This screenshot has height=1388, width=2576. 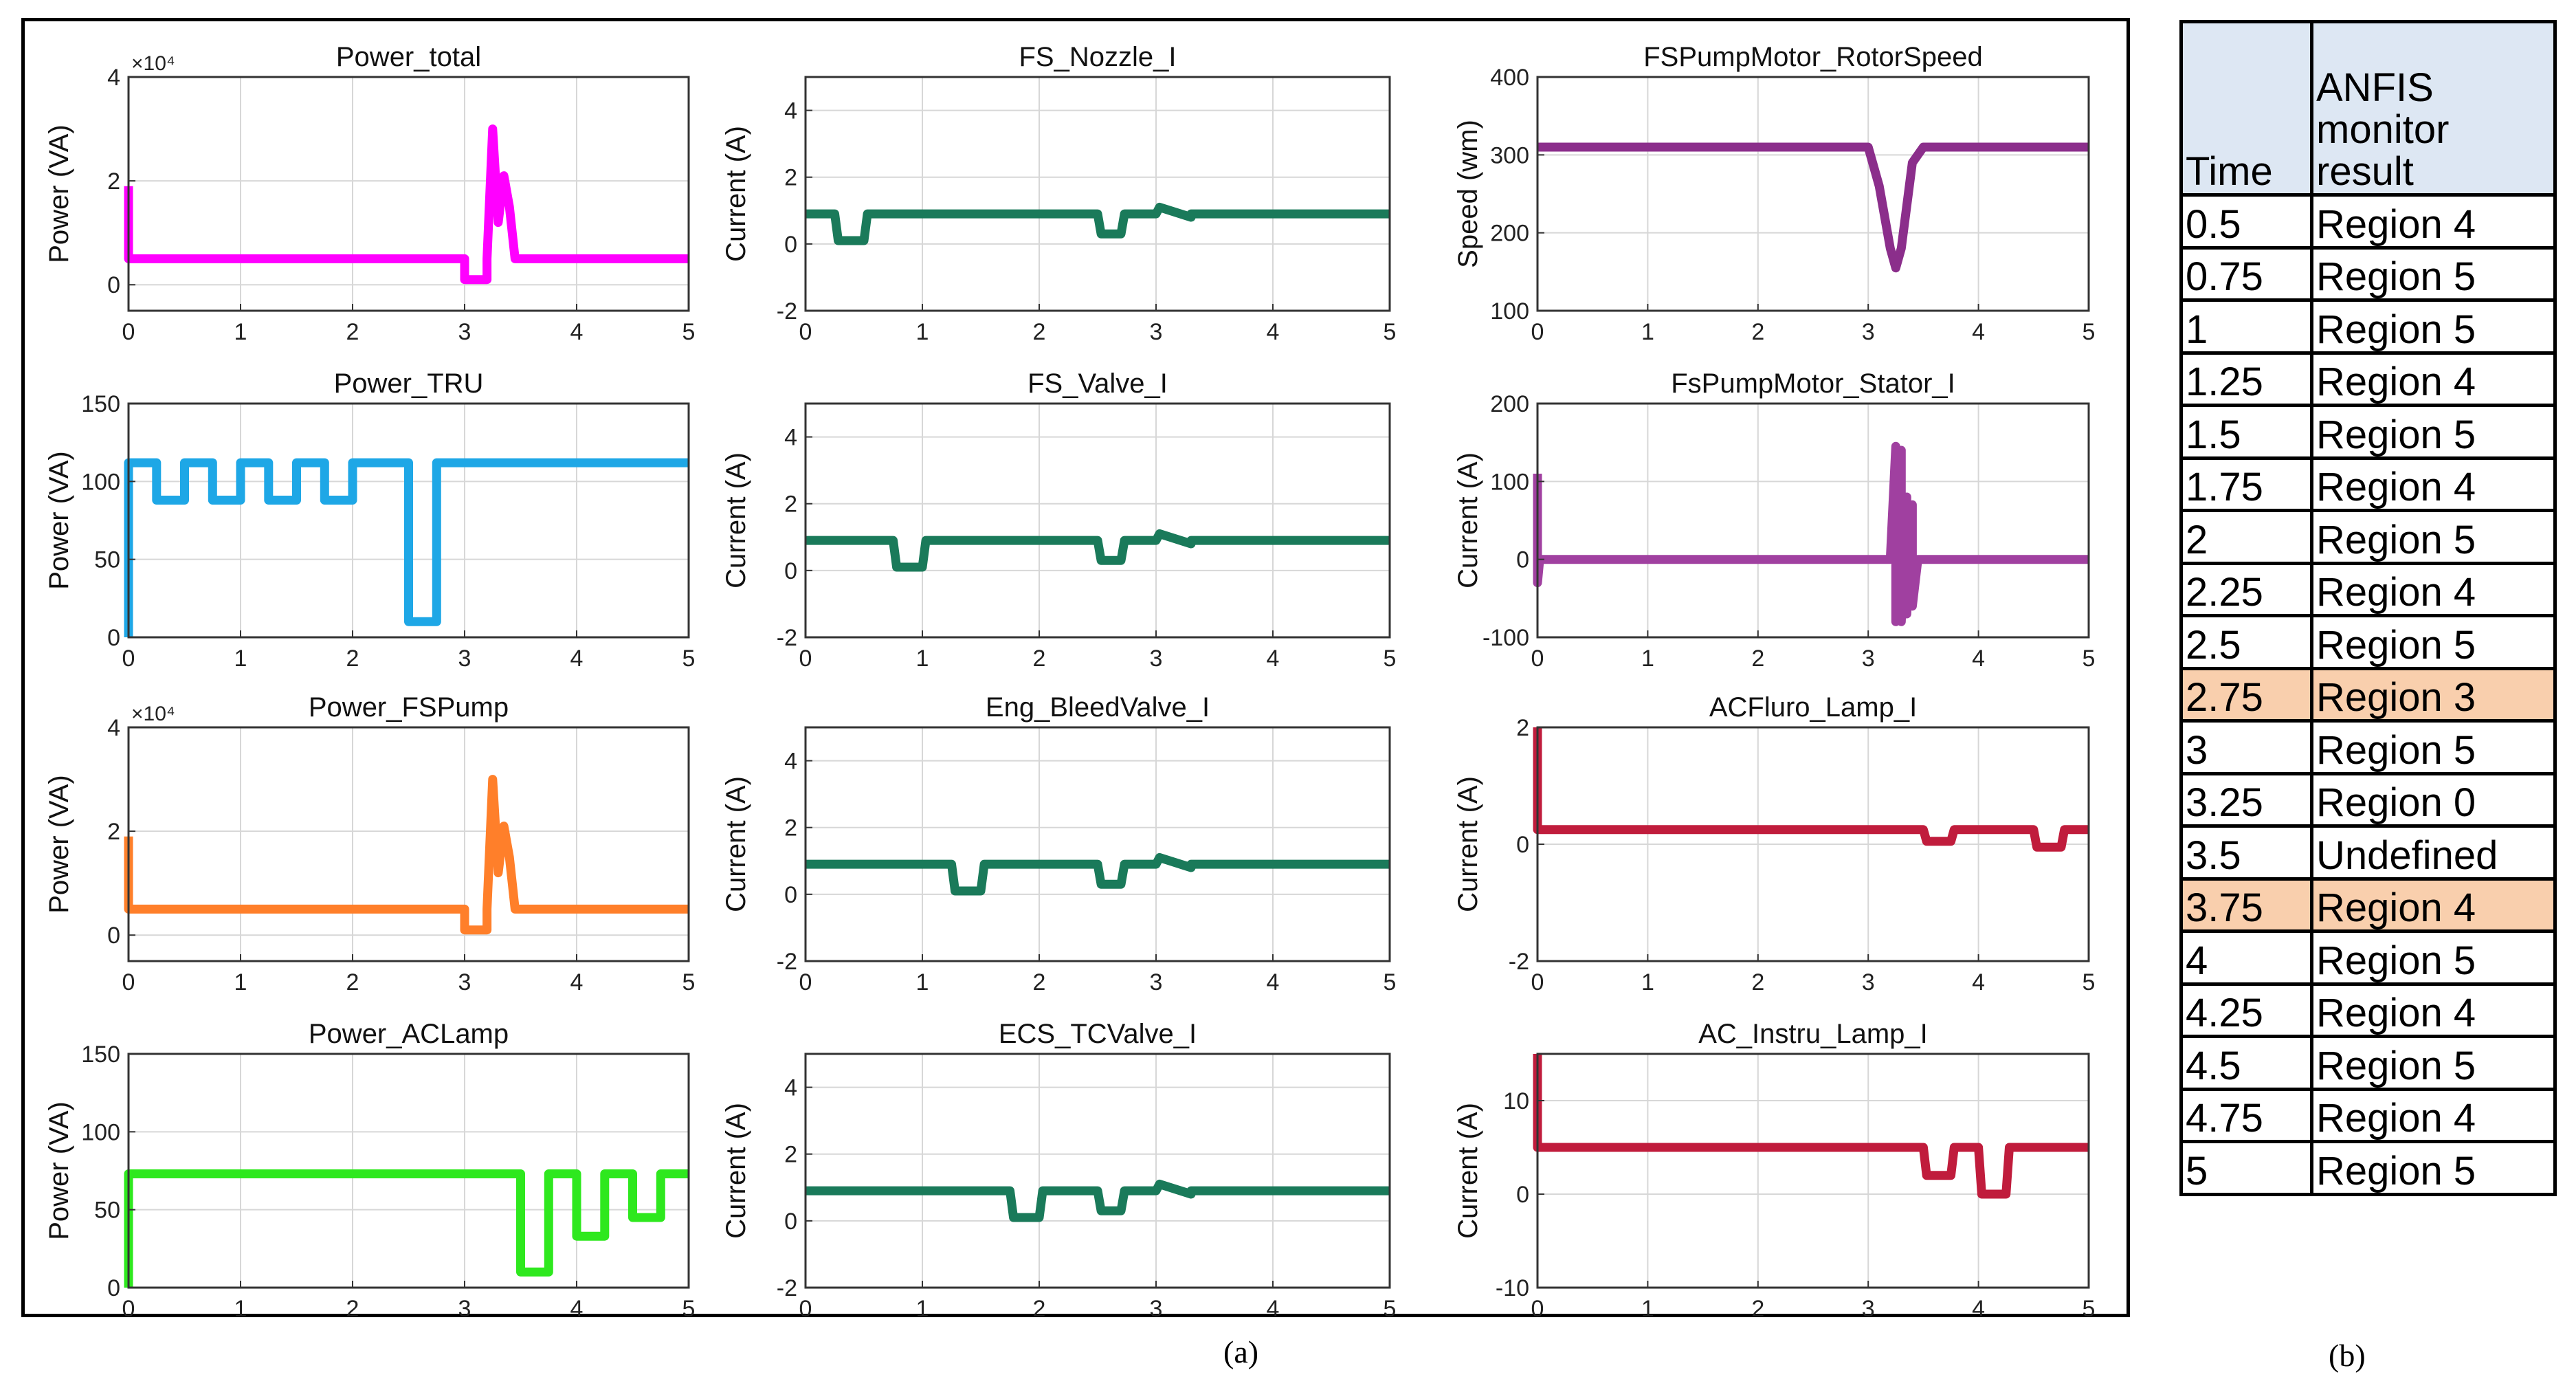 I want to click on time-cell: 3.25, so click(x=2246, y=799).